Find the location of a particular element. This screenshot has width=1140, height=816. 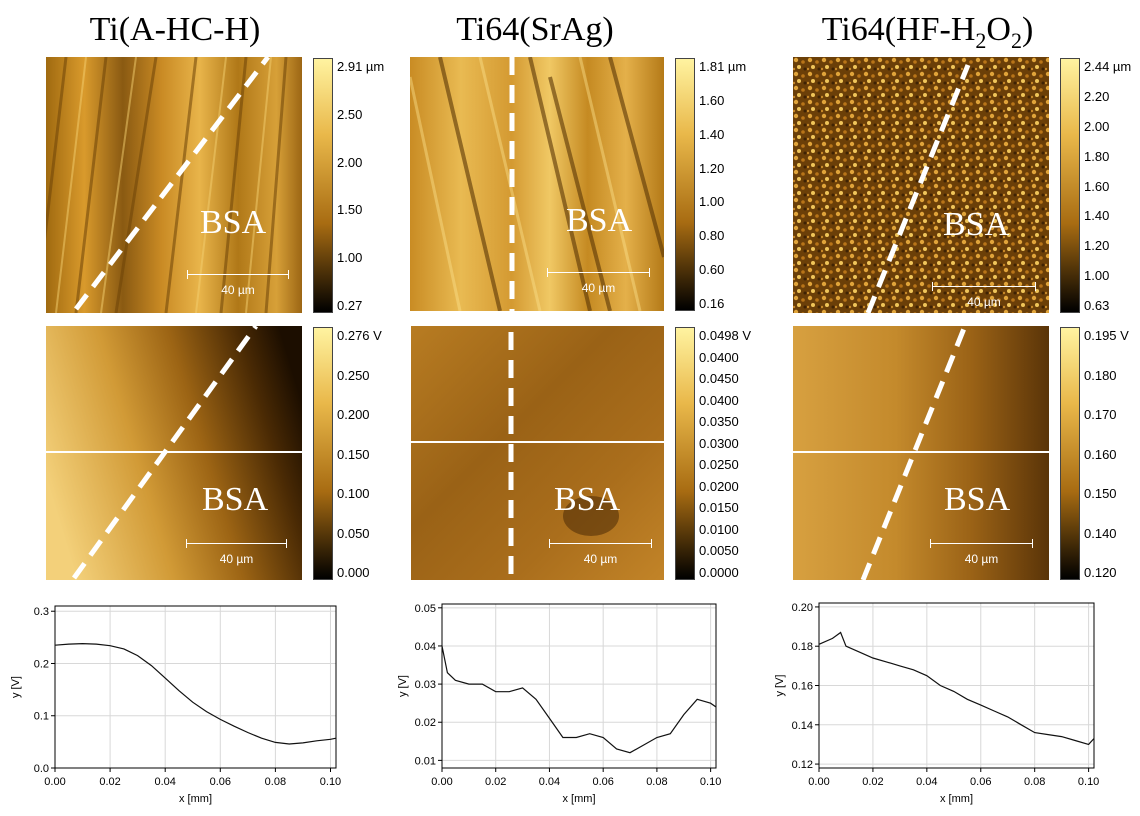

scale-label-topo-3: 40 µm is located at coordinates (984, 302).